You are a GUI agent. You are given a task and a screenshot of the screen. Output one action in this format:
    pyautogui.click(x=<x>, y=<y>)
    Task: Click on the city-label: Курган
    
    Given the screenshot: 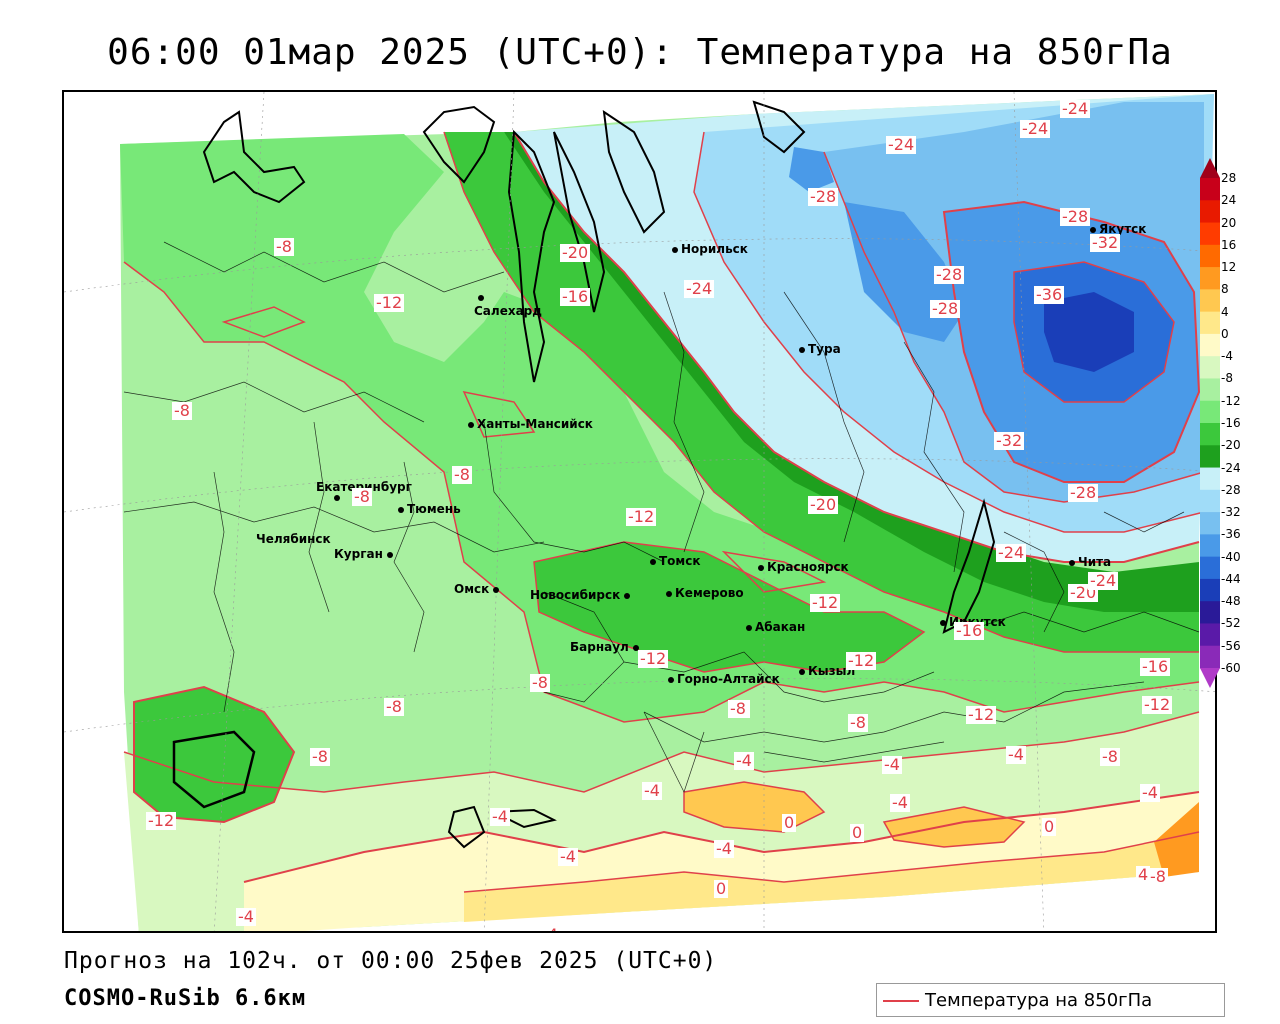 What is the action you would take?
    pyautogui.click(x=365, y=554)
    